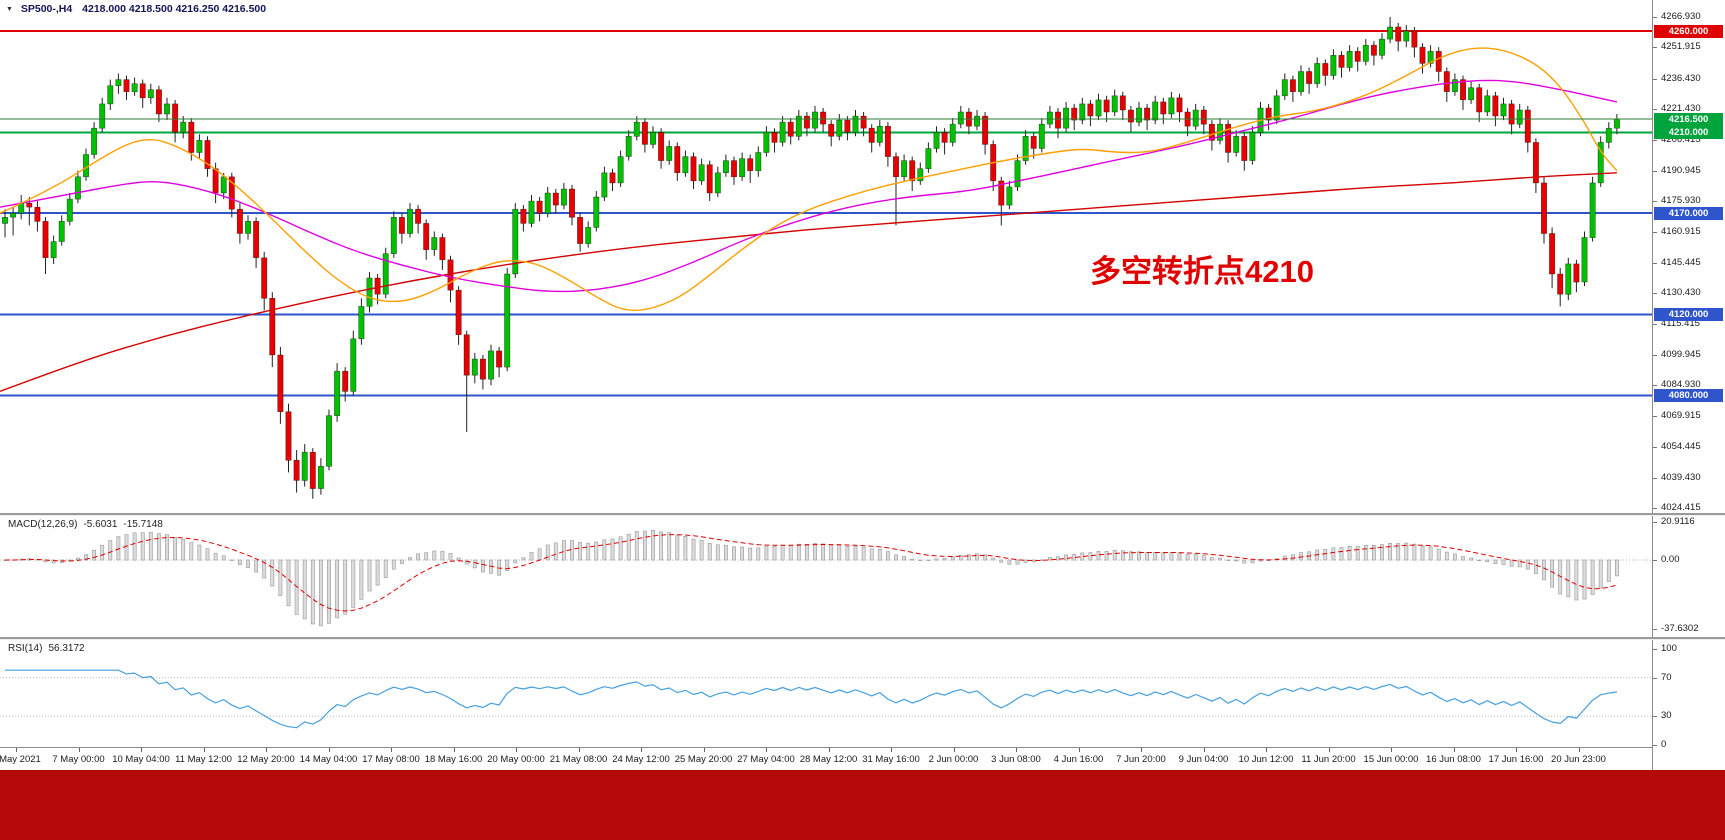  Describe the element at coordinates (20, 759) in the screenshot. I see `time-axis-label: 5 May 2021` at that location.